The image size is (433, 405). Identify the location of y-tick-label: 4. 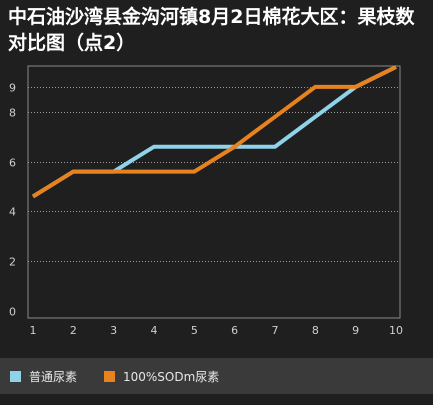
(12, 212).